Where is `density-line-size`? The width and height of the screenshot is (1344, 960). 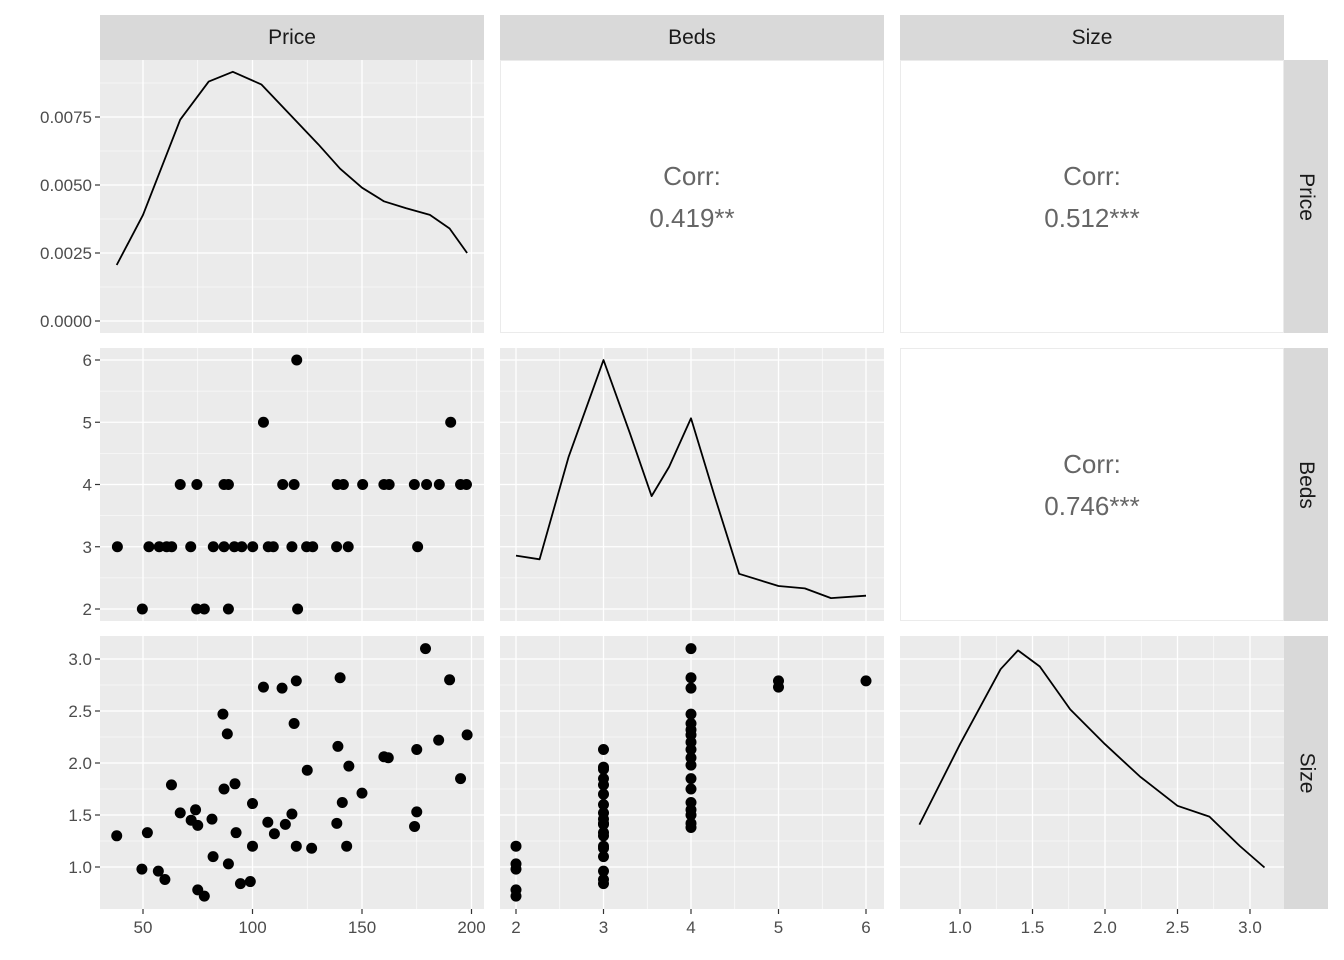
density-line-size is located at coordinates (1092, 759).